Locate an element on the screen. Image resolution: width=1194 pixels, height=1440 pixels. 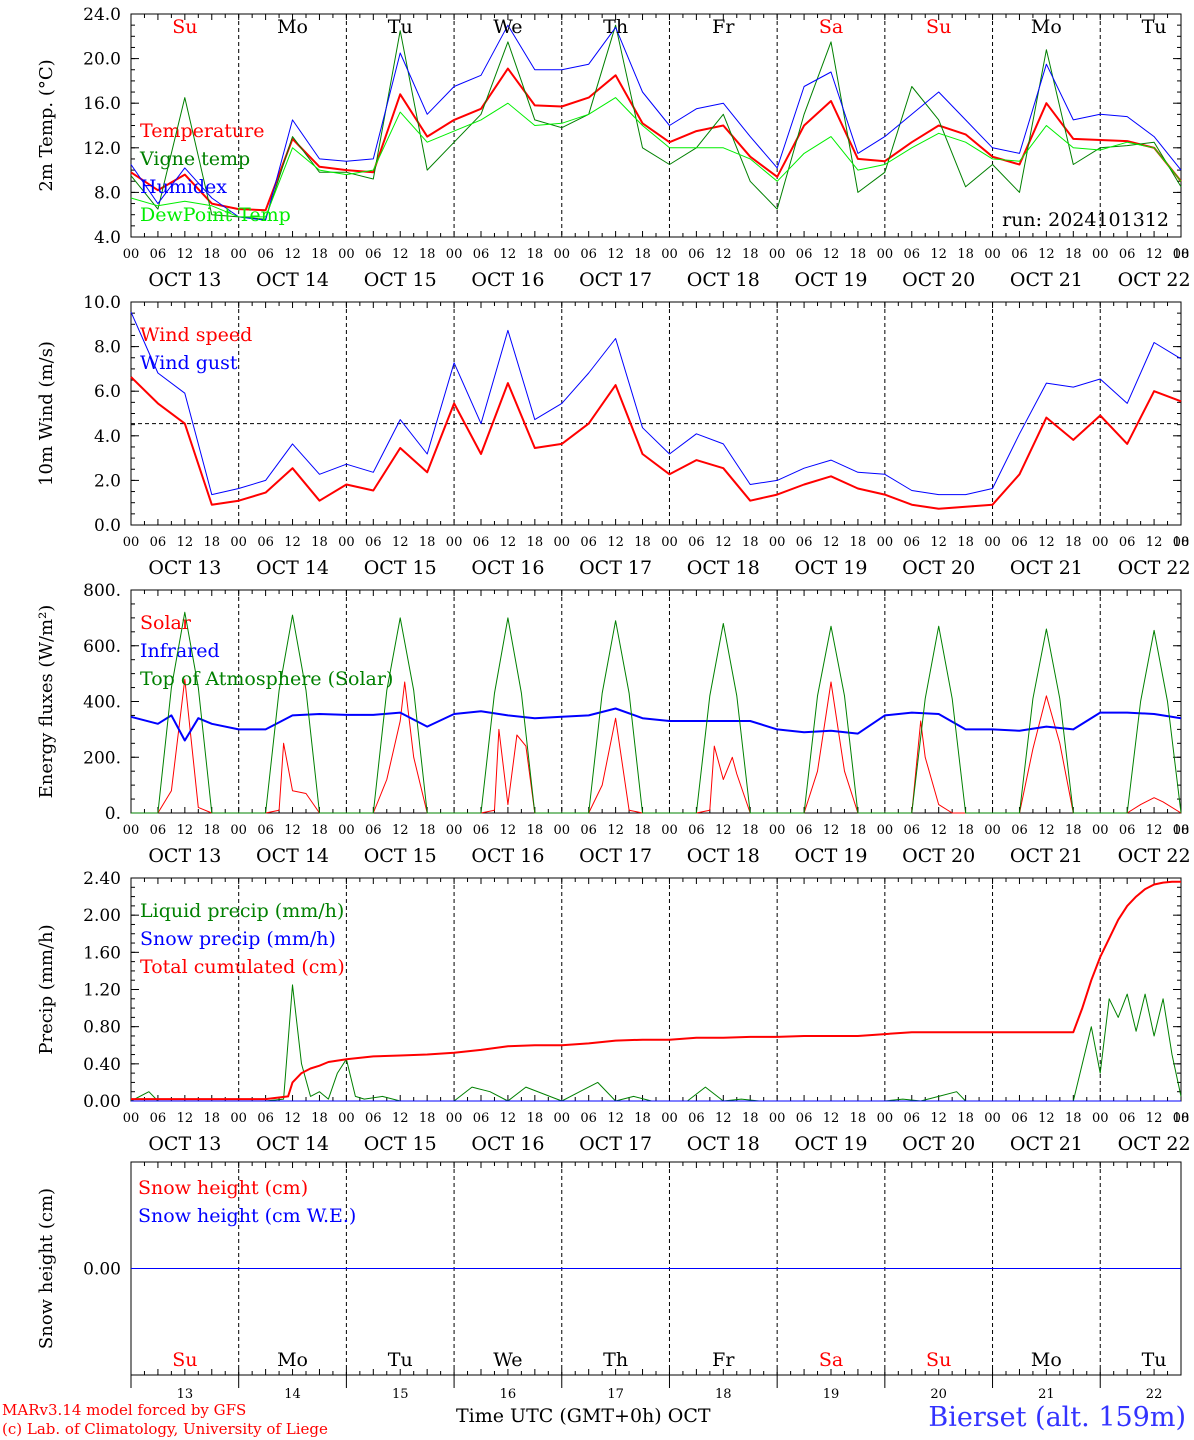
y-tick-label: 0.0 is located at coordinates (107, 526).